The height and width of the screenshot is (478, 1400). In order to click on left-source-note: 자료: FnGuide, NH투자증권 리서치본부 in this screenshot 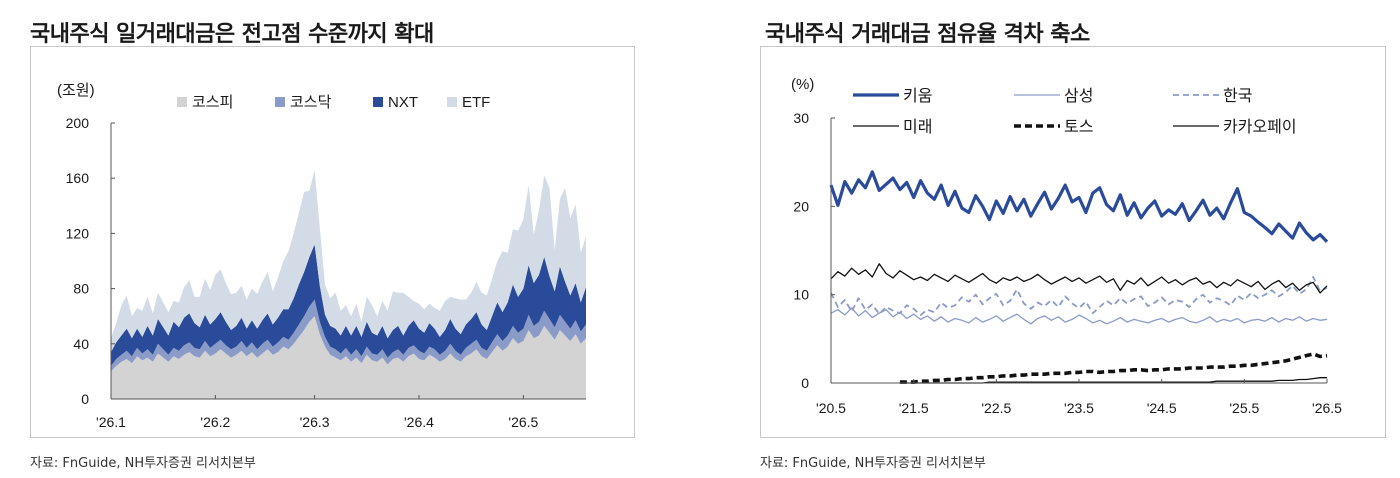, I will do `click(143, 463)`.